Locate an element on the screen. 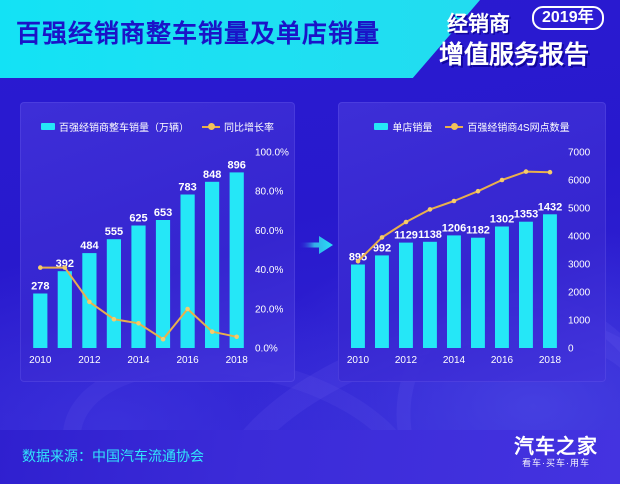  legend-label-bar-right: 单店销量 is located at coordinates (412, 128).